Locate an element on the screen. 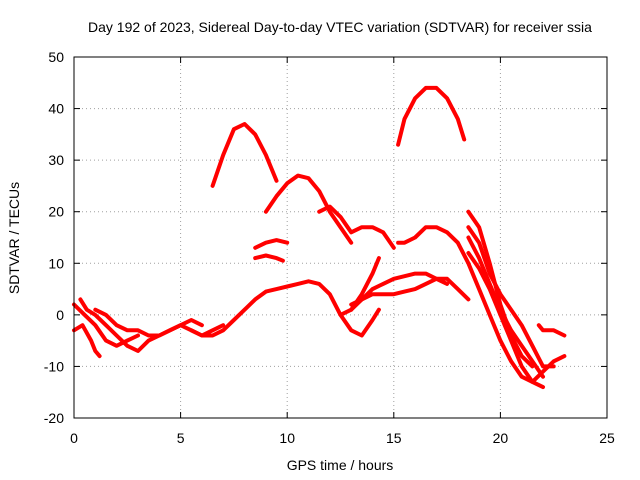 The height and width of the screenshot is (480, 640). y-axis-label: SDTVAR / TECUs is located at coordinates (14, 238).